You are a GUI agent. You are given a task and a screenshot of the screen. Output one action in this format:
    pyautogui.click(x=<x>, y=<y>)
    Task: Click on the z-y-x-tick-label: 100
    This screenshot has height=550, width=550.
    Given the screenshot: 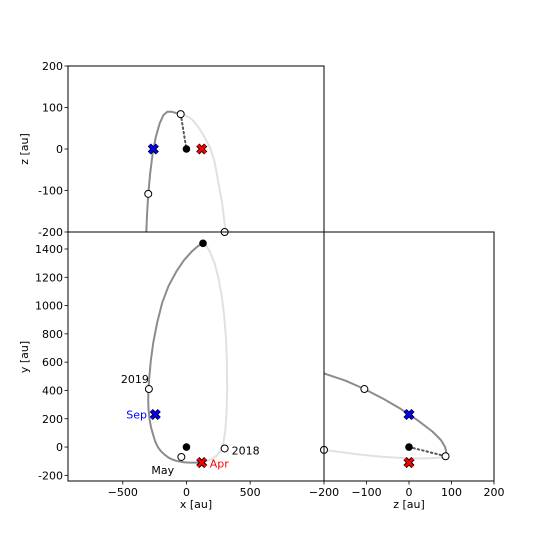 What is the action you would take?
    pyautogui.click(x=451, y=492)
    